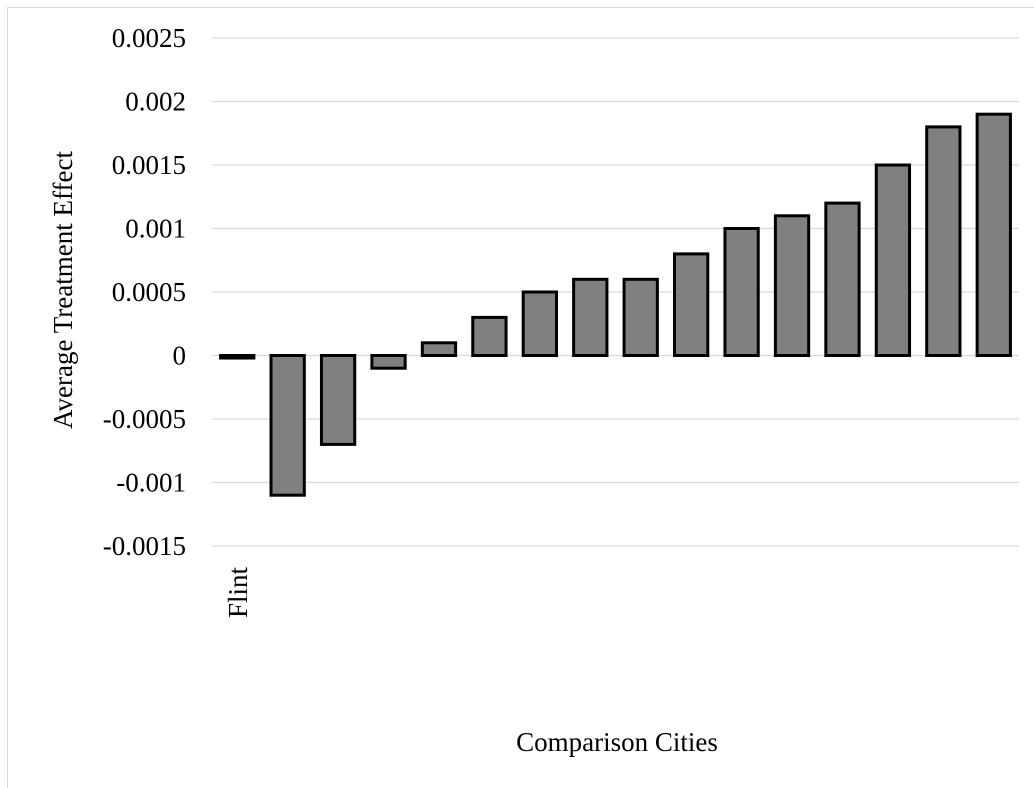  What do you see at coordinates (155, 102) in the screenshot?
I see `y-tick-label: 0.002` at bounding box center [155, 102].